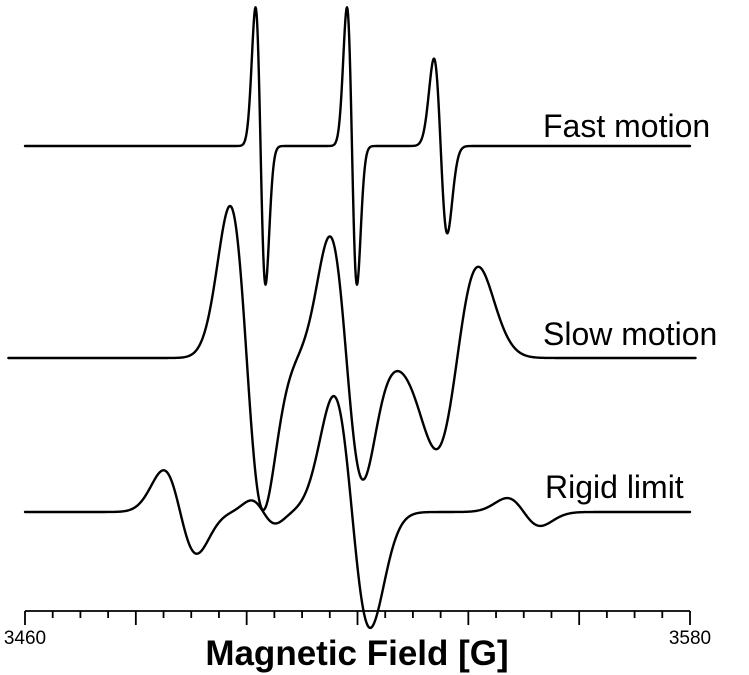 The width and height of the screenshot is (749, 675). Describe the element at coordinates (626, 126) in the screenshot. I see `series-label-1: Fast motion` at that location.